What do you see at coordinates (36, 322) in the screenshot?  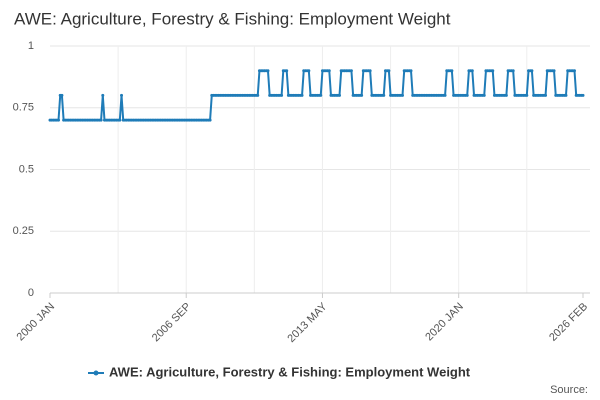 I see `x-tick-label: 2000 JAN` at bounding box center [36, 322].